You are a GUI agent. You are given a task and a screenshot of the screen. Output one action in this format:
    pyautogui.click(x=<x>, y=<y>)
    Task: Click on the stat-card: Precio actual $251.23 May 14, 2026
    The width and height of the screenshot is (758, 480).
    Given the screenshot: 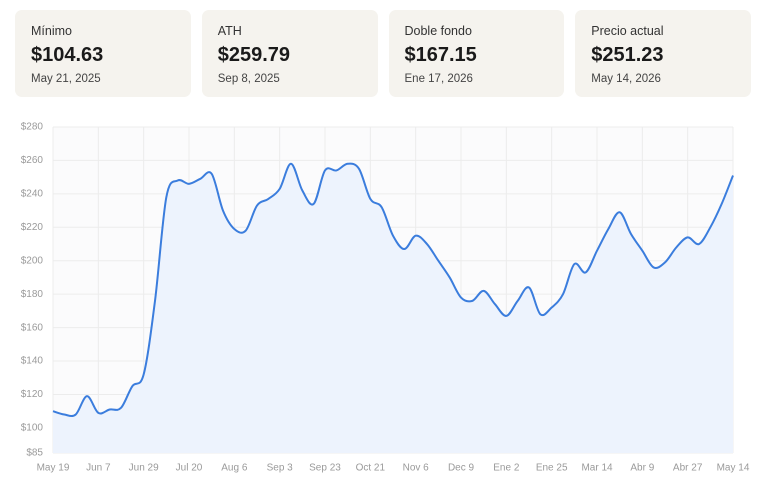 What is the action you would take?
    pyautogui.click(x=663, y=53)
    